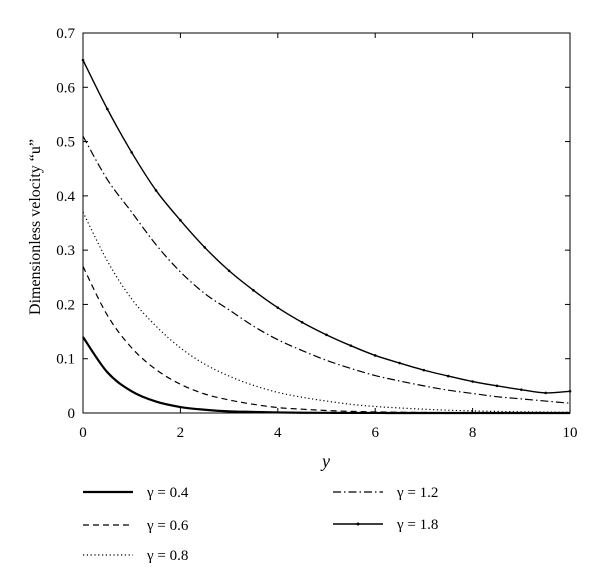 The width and height of the screenshot is (600, 582). I want to click on legend-label-2: γ = 0.6, so click(167, 526).